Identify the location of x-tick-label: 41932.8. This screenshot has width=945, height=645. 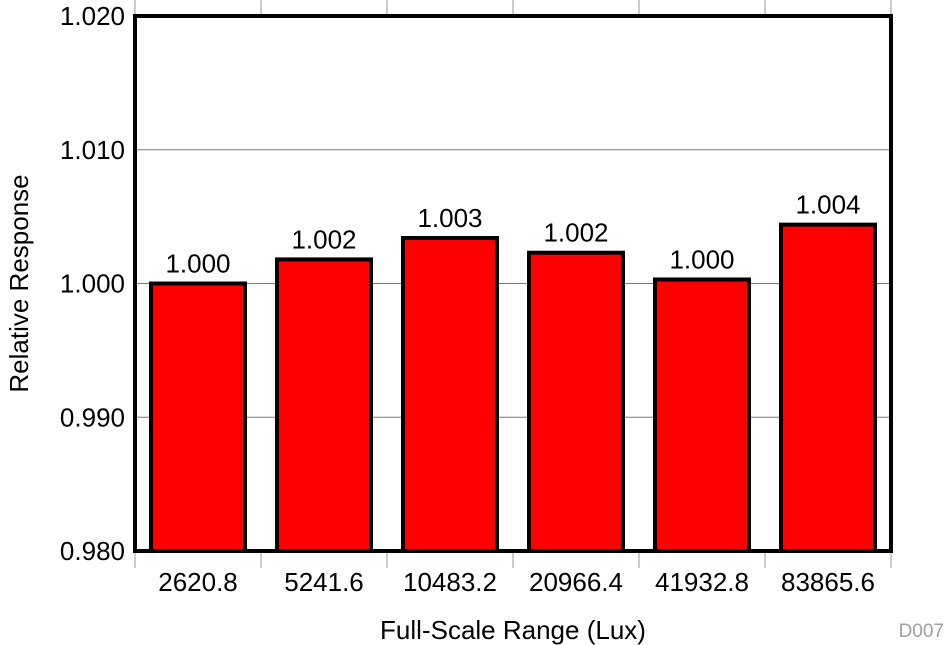
(702, 582).